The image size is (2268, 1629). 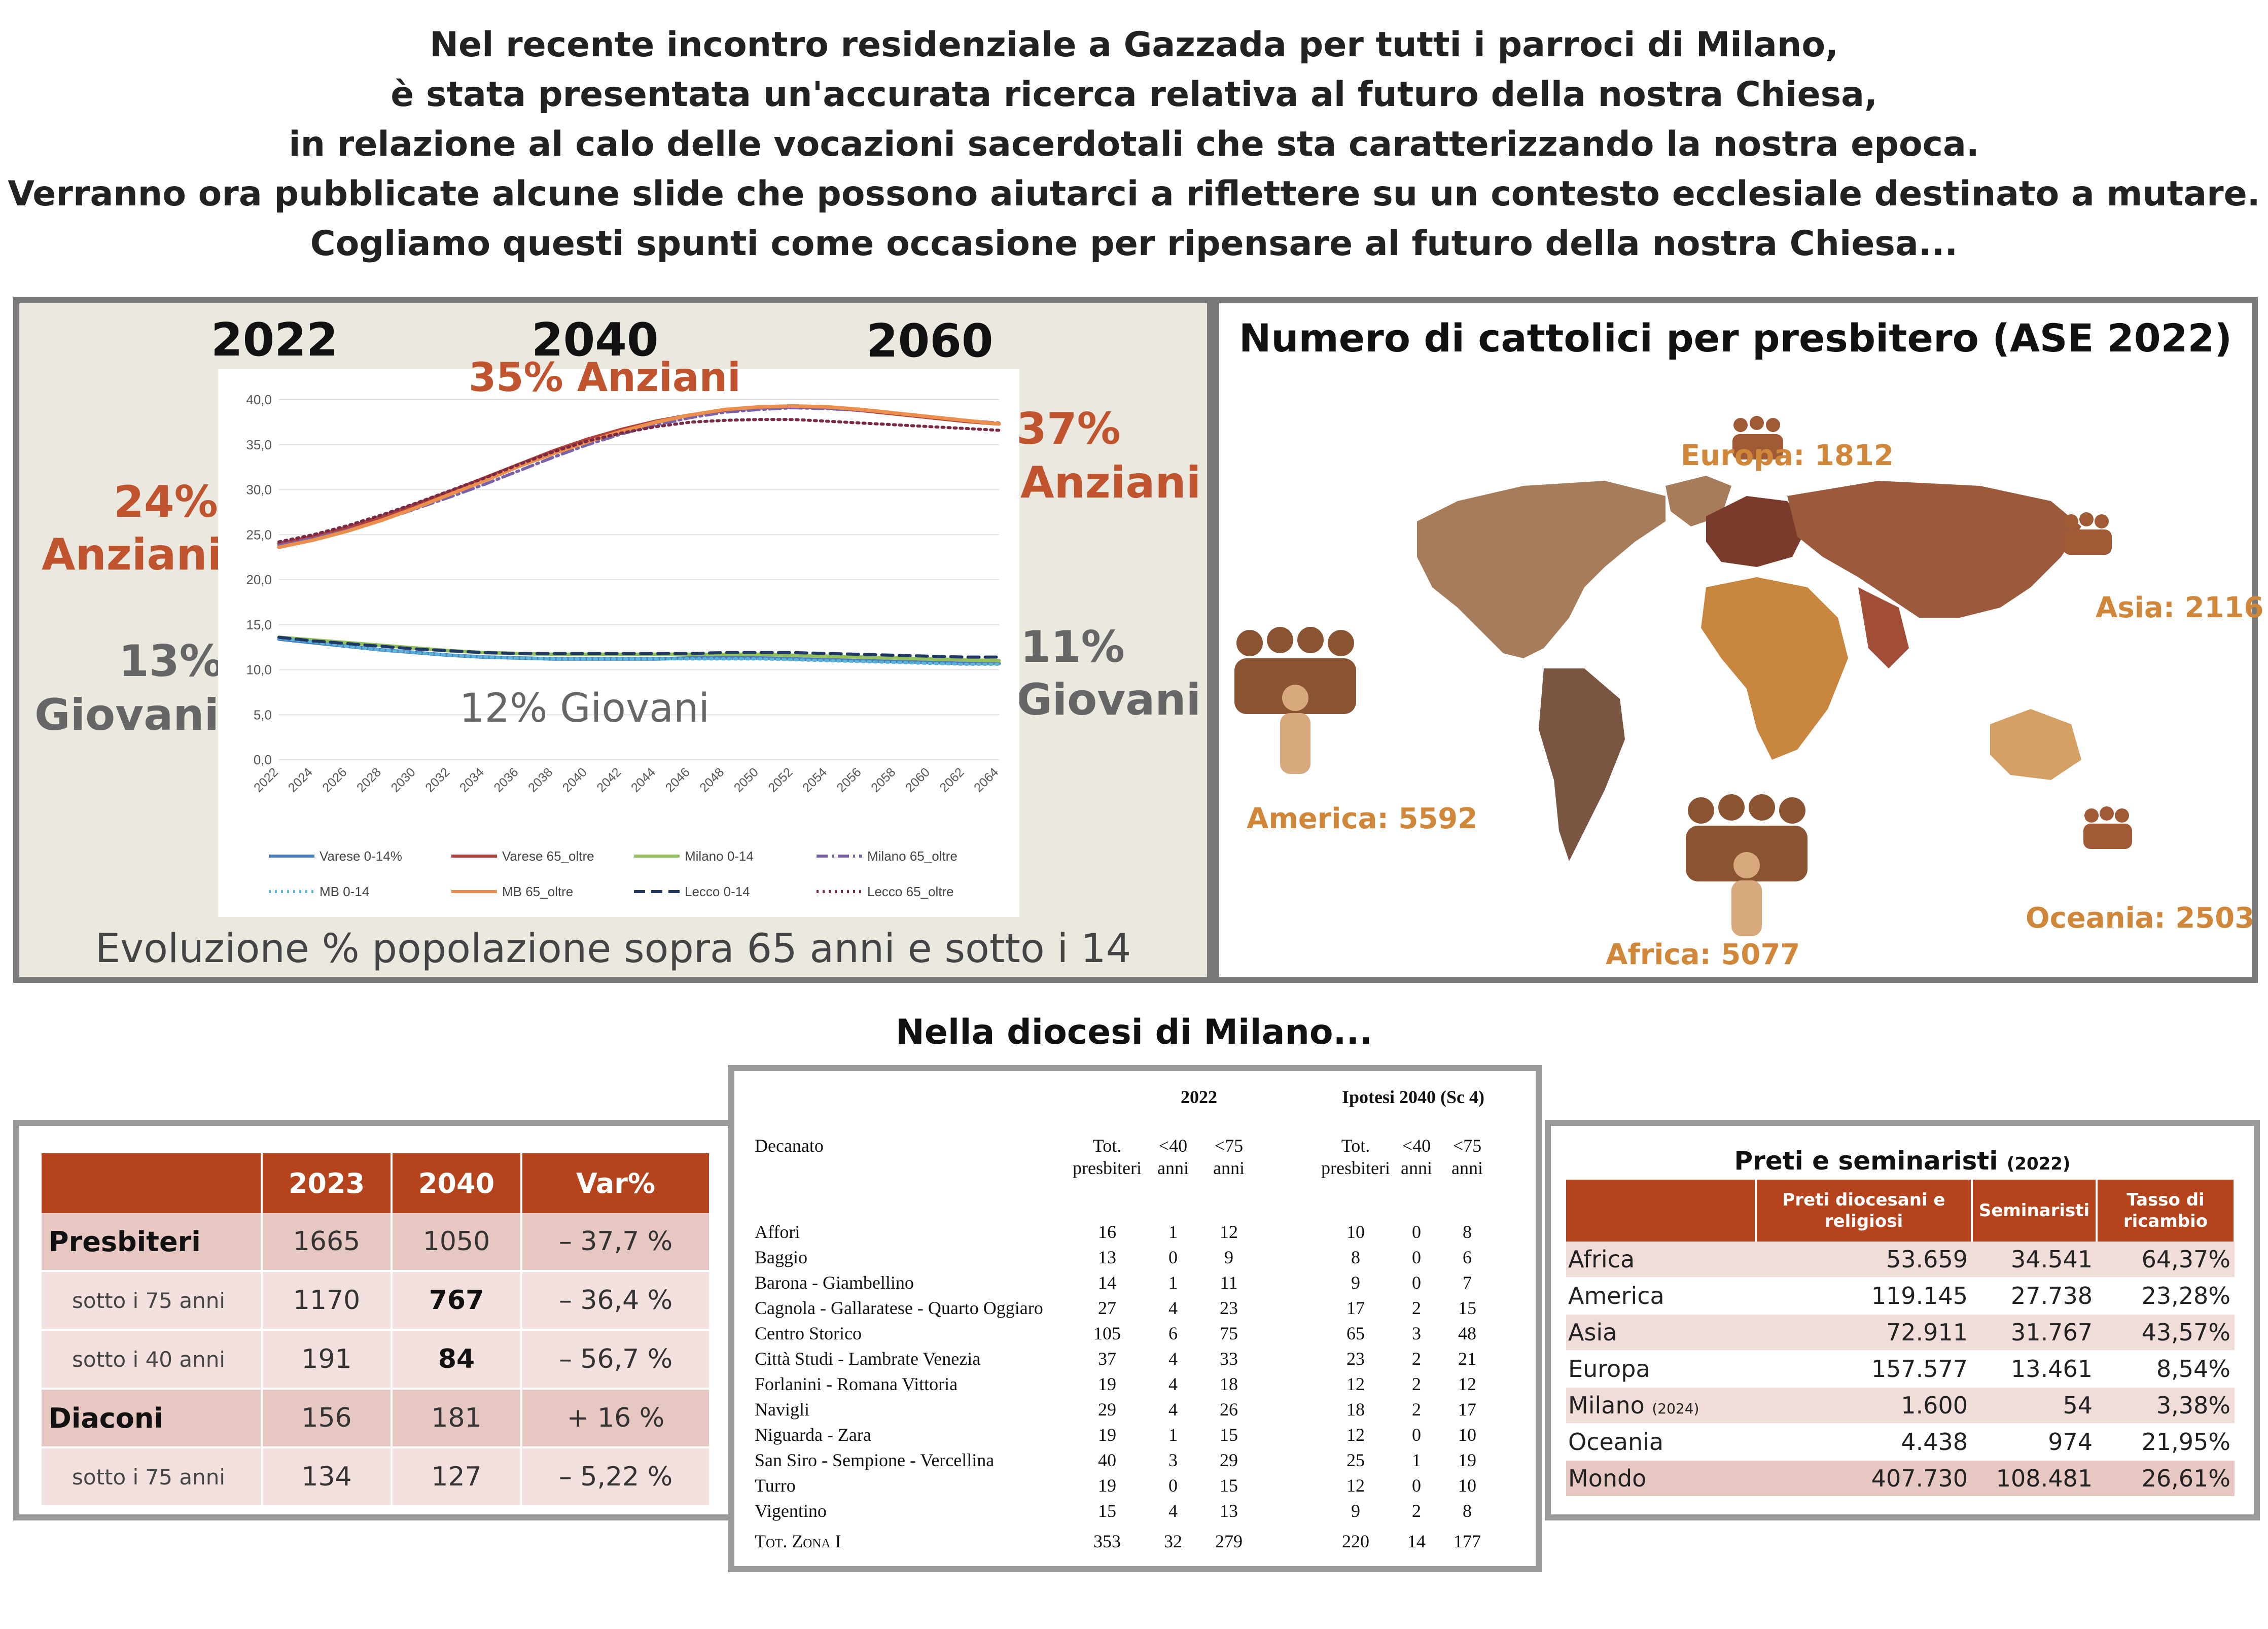 What do you see at coordinates (883, 780) in the screenshot?
I see `x-tick-label: 2058` at bounding box center [883, 780].